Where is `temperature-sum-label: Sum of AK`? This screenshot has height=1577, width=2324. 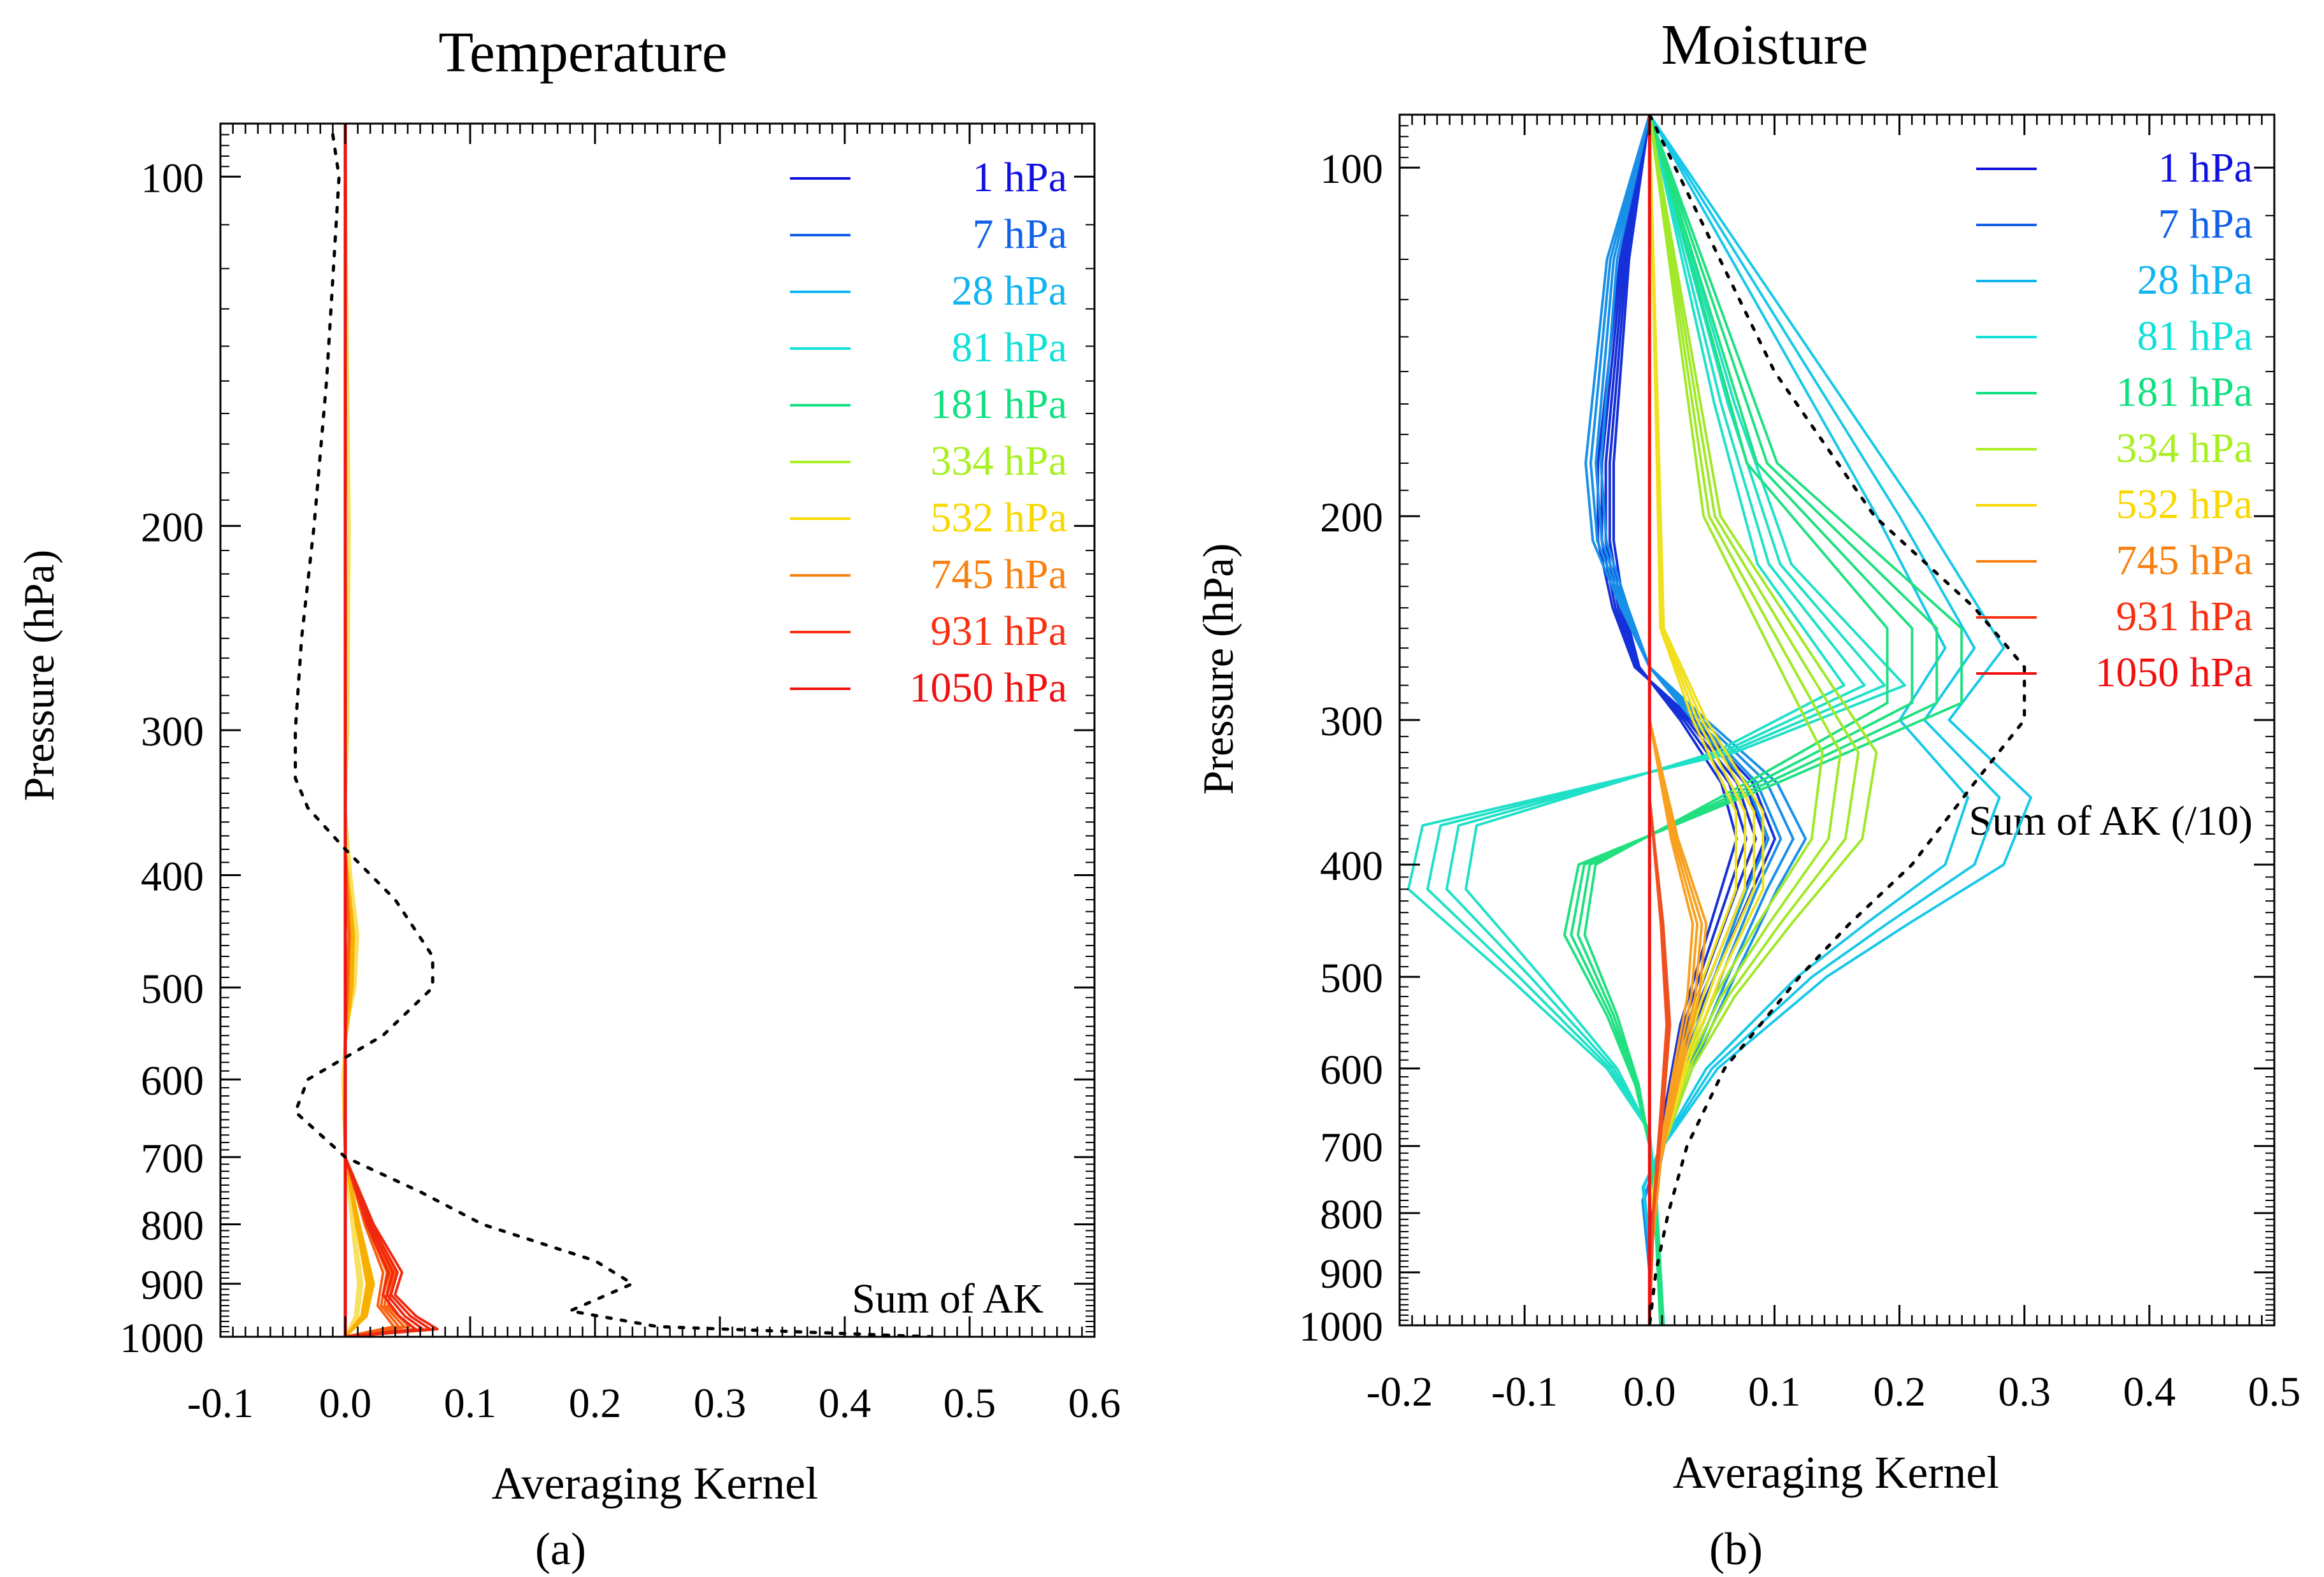
temperature-sum-label: Sum of AK is located at coordinates (948, 1299).